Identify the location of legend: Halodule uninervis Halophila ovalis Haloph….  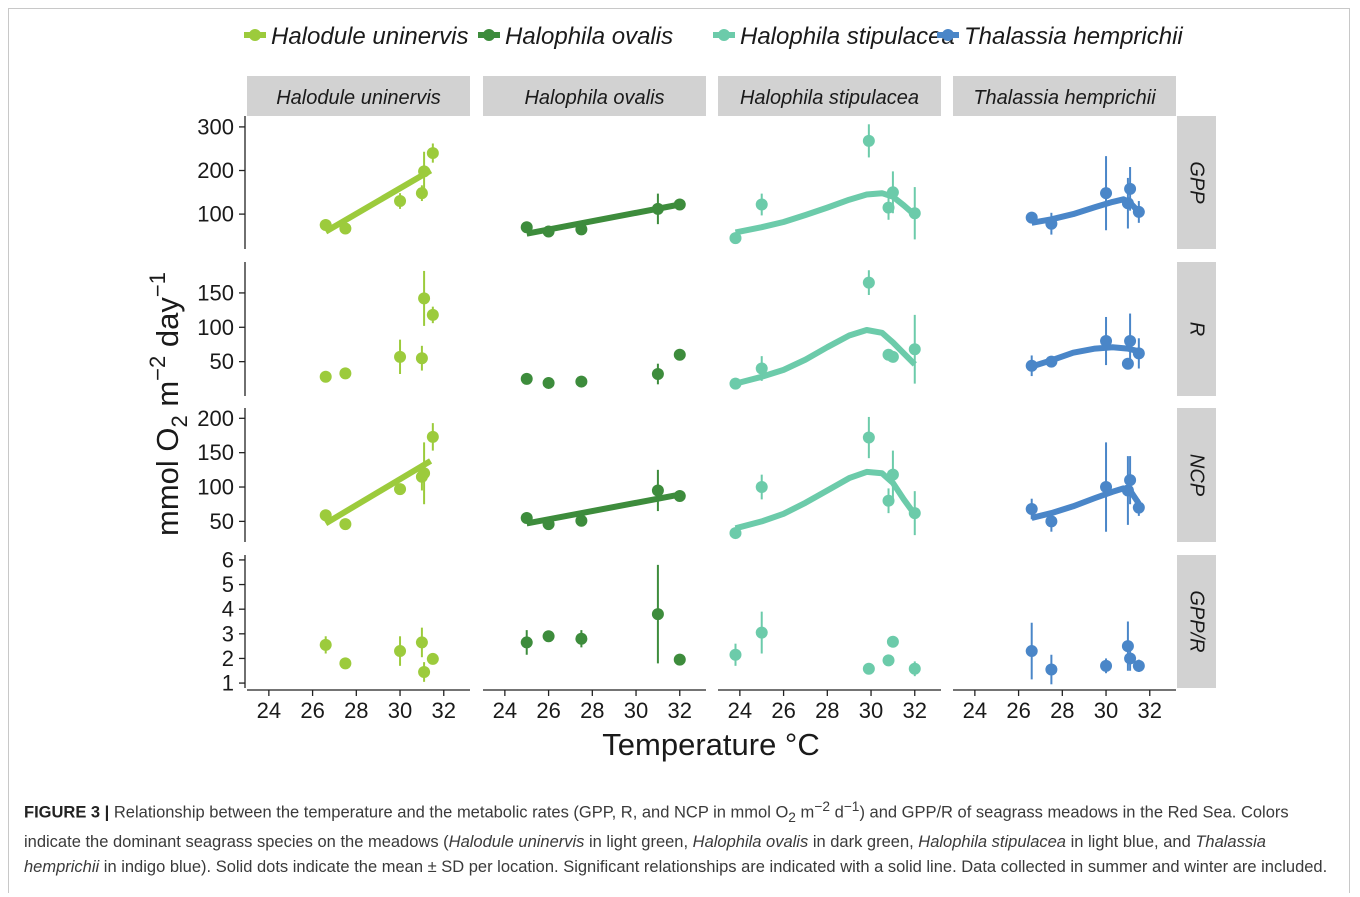
(713, 36).